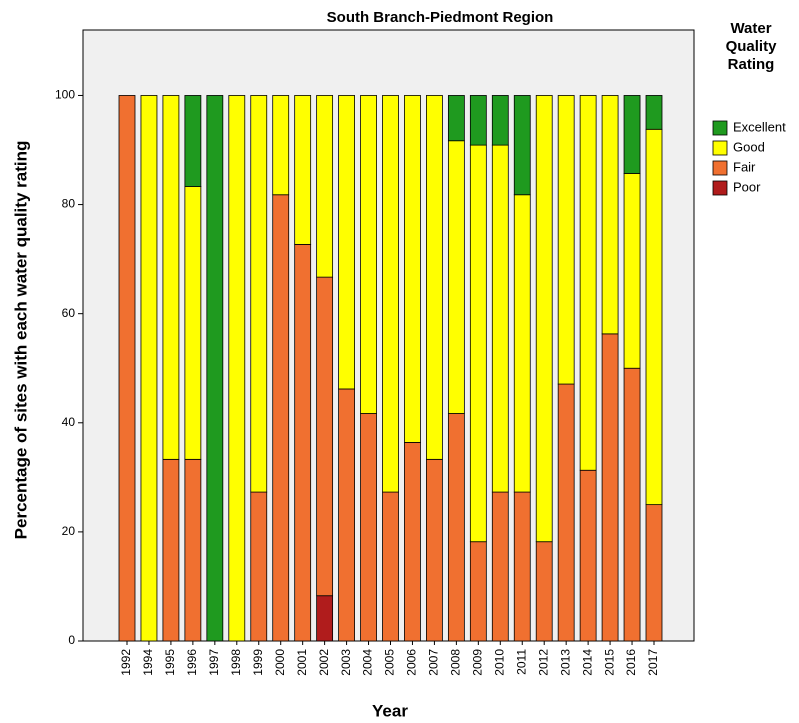  What do you see at coordinates (434, 662) in the screenshot?
I see `x-tick-label: 2007` at bounding box center [434, 662].